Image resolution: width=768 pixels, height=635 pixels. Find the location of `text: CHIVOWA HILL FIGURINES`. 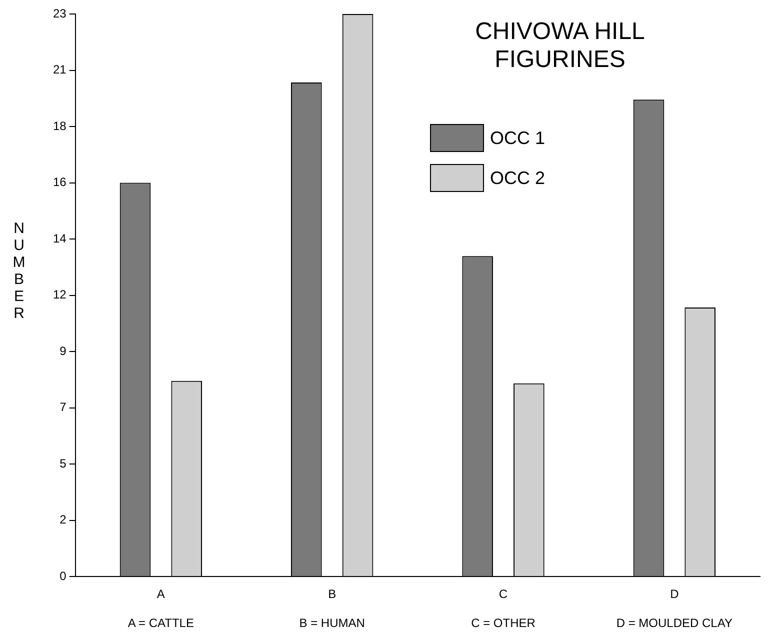

text: CHIVOWA HILL FIGURINES is located at coordinates (560, 46).